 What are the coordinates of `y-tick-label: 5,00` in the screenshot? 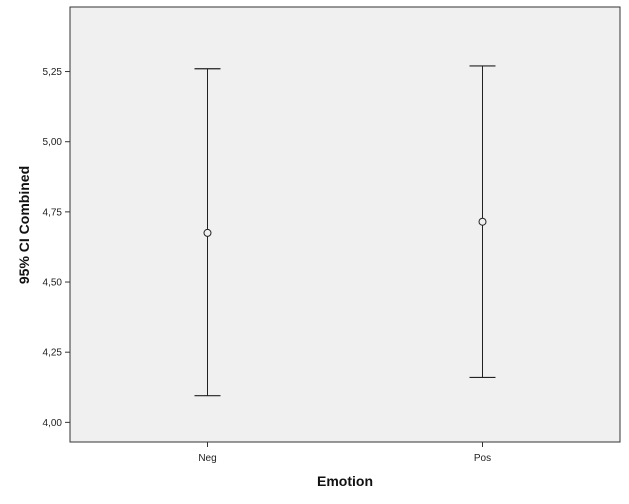 It's located at (53, 142).